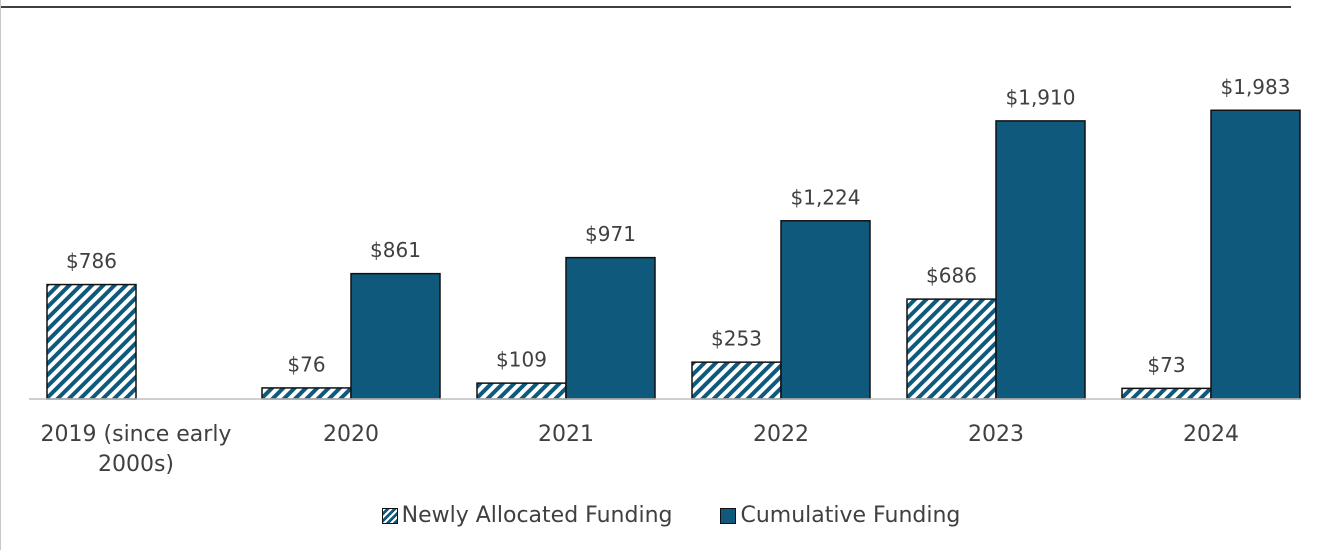 This screenshot has height=550, width=1340. Describe the element at coordinates (395, 250) in the screenshot. I see `data-label: $861` at that location.